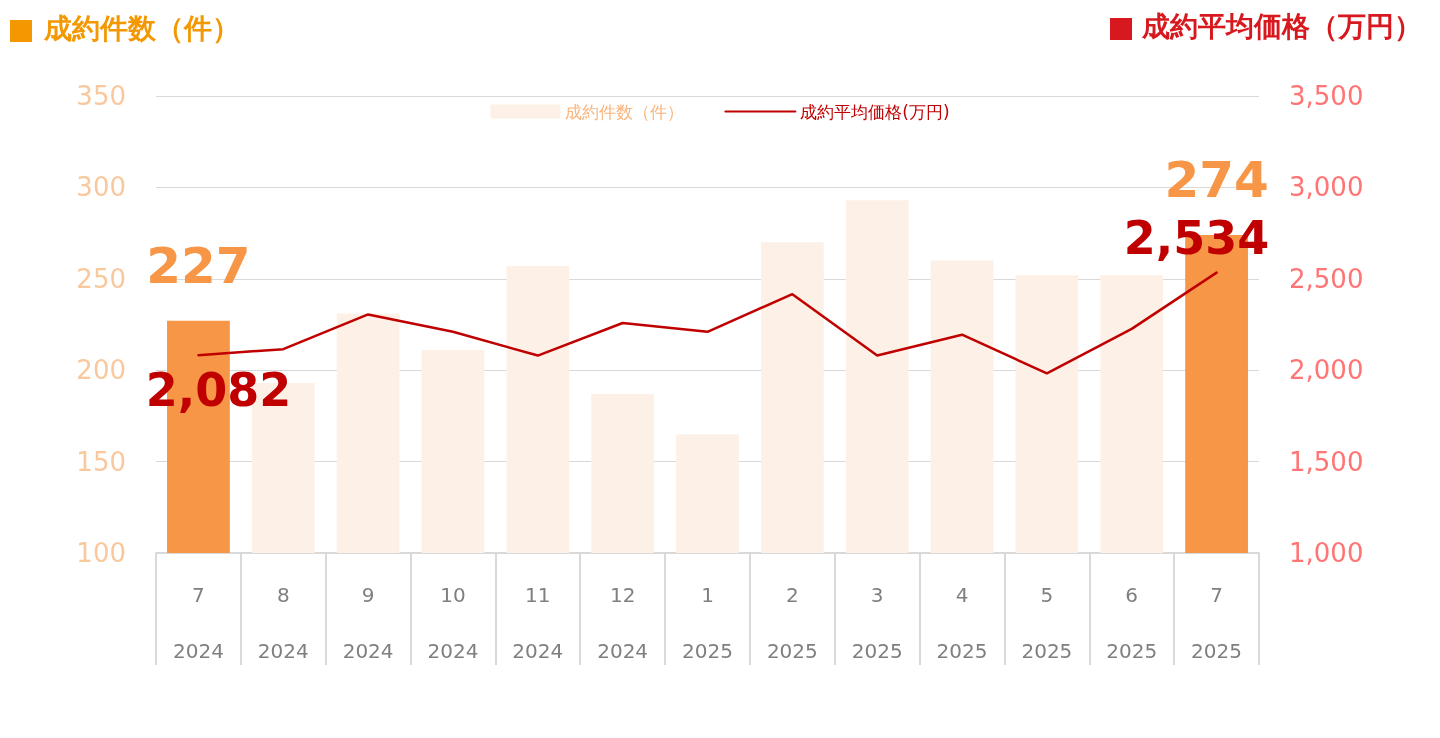  Describe the element at coordinates (1281, 26) in the screenshot. I see `y2-axis-title: 成約平均価格（万円）` at that location.